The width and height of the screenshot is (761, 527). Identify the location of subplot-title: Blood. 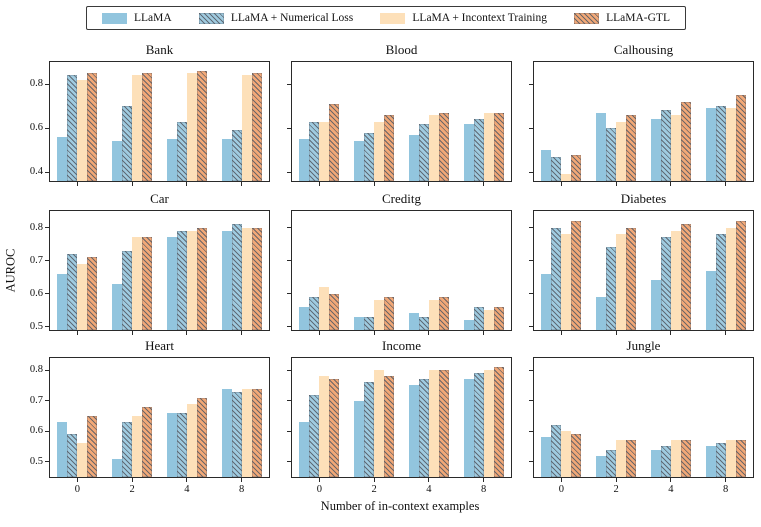
(401, 49).